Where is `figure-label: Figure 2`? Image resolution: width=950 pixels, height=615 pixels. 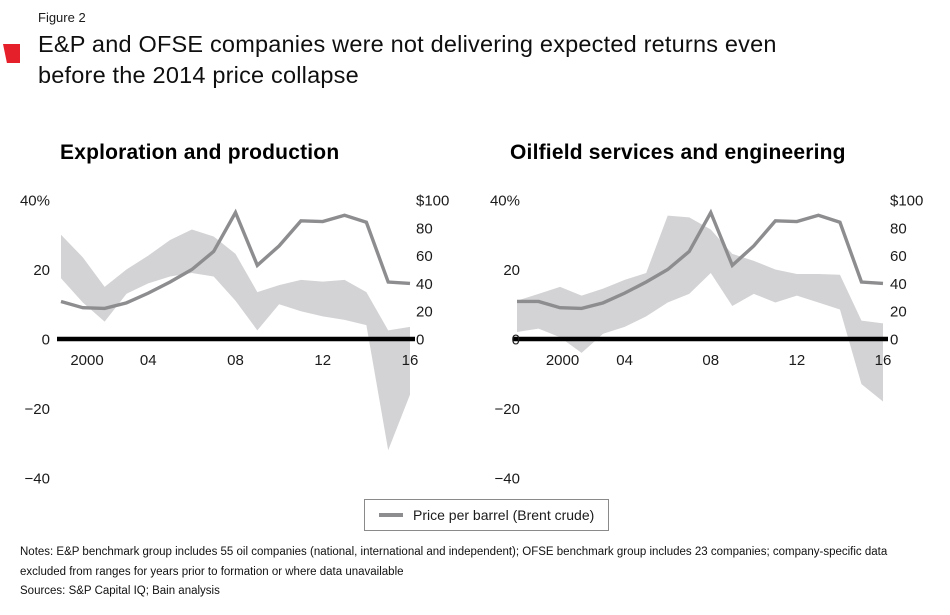
figure-label: Figure 2 is located at coordinates (62, 17).